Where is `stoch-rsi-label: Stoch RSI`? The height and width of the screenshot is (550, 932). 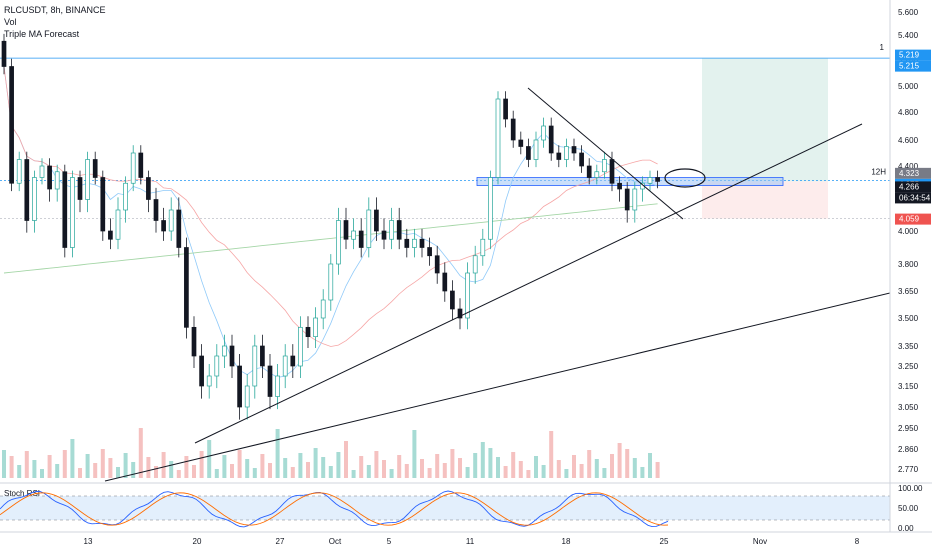 stoch-rsi-label: Stoch RSI is located at coordinates (22, 493).